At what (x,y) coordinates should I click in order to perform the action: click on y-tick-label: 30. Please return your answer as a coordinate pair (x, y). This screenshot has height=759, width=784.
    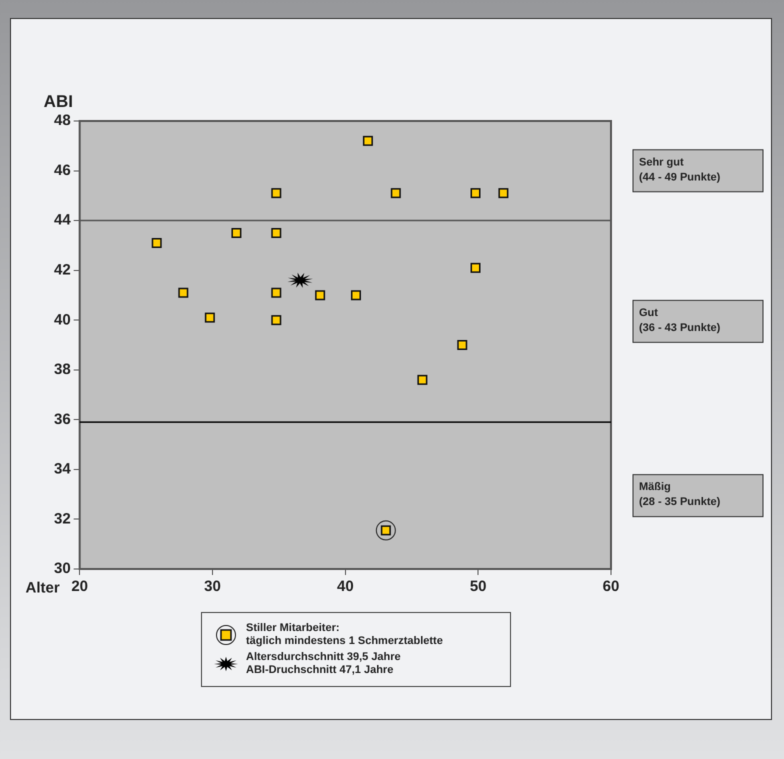
    Looking at the image, I should click on (62, 569).